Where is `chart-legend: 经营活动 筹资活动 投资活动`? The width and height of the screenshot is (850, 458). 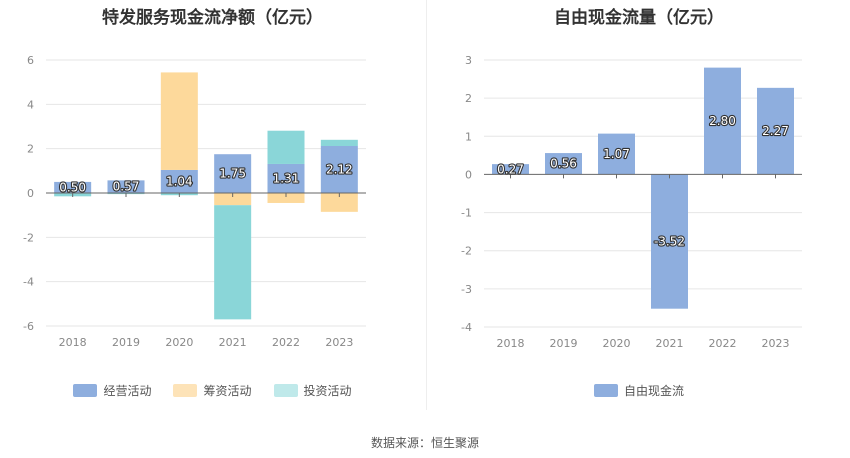
chart-legend: 经营活动 筹资活动 投资活动 is located at coordinates (212, 390).